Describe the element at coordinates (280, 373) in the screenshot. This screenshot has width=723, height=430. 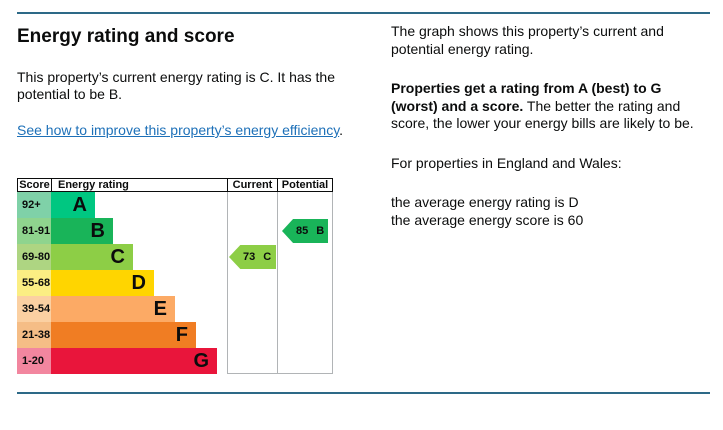
I see `columns-bottom-border` at that location.